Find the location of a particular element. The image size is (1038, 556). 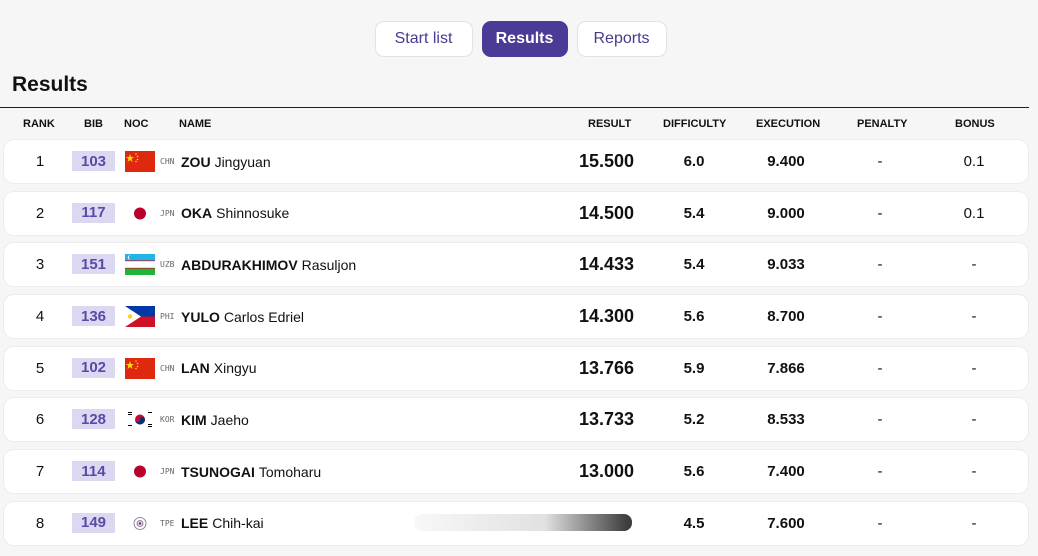

result-cell: 14.433 is located at coordinates (606, 264).